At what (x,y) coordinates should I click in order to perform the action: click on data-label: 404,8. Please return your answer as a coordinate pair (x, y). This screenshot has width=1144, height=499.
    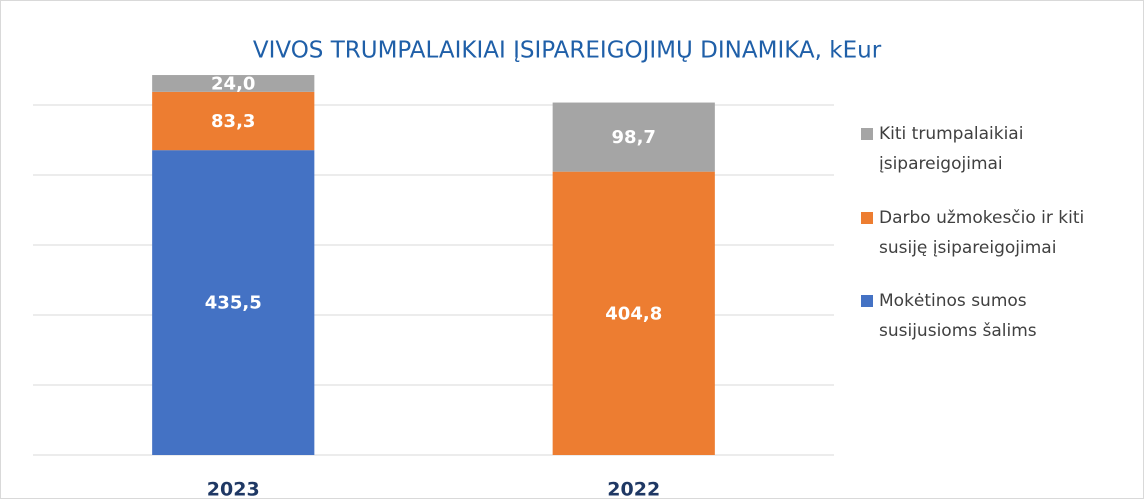
    Looking at the image, I should click on (633, 313).